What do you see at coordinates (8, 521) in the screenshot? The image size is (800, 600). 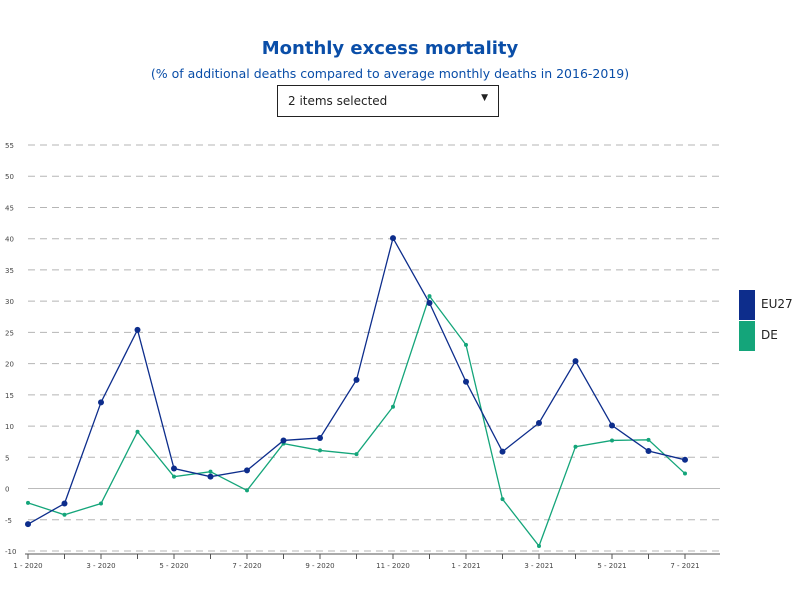 I see `y-tick-label: -5` at bounding box center [8, 521].